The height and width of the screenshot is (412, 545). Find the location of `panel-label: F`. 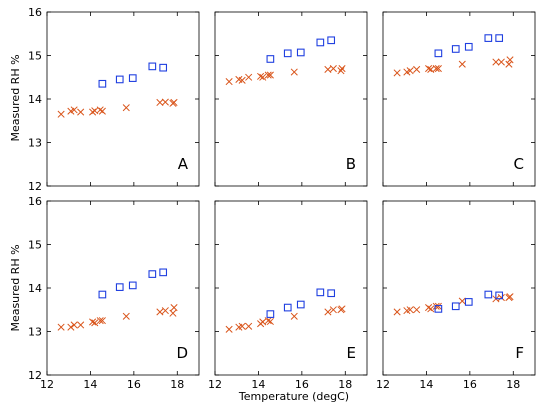

panel-label: F is located at coordinates (519, 353).